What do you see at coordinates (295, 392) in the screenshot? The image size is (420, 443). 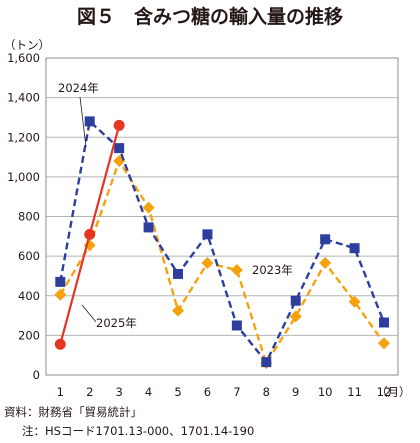 I see `x-tick-label: 9` at bounding box center [295, 392].